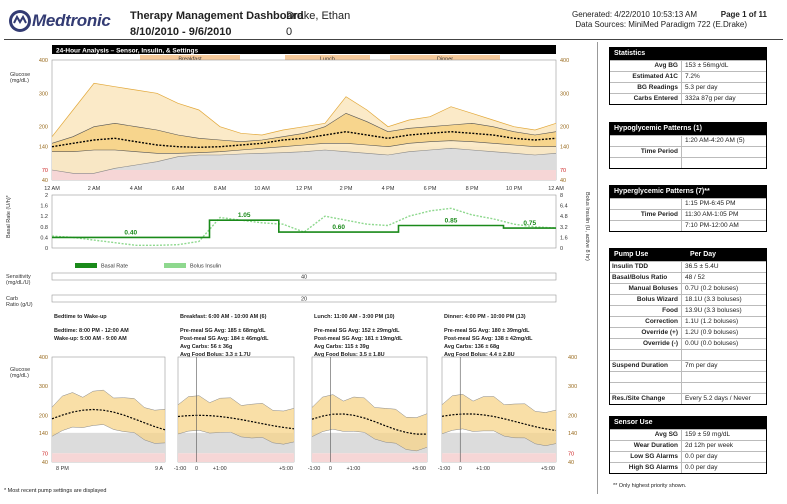 This screenshot has height=504, width=787. Describe the element at coordinates (314, 469) in the screenshot. I see `meal-x-tick: -1:00` at that location.